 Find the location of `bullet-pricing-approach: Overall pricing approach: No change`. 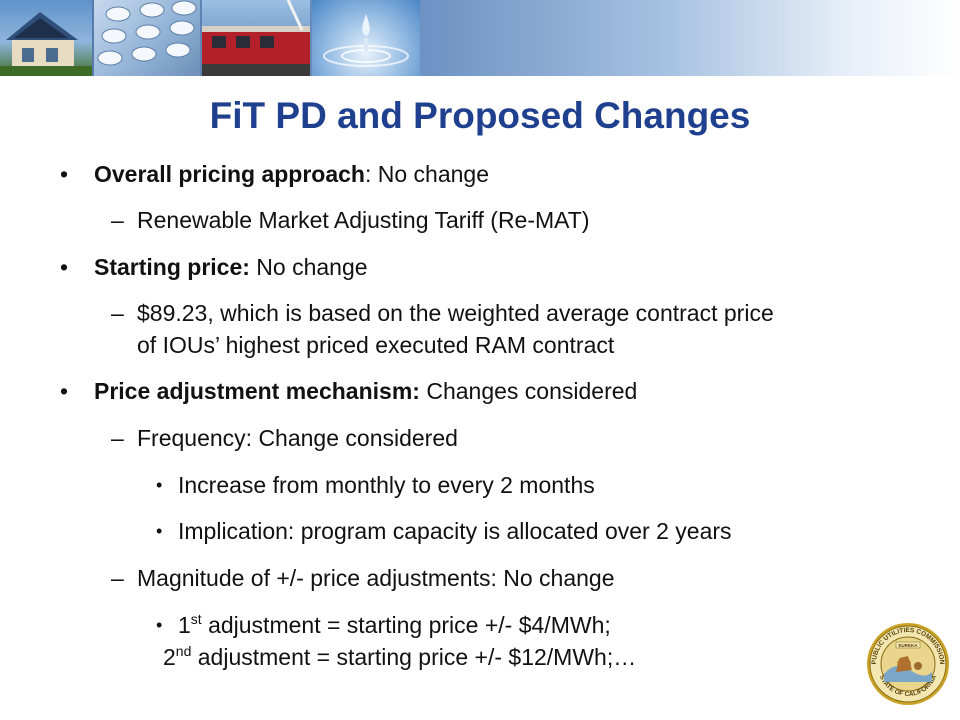

bullet-pricing-approach: Overall pricing approach: No change is located at coordinates (291, 174).